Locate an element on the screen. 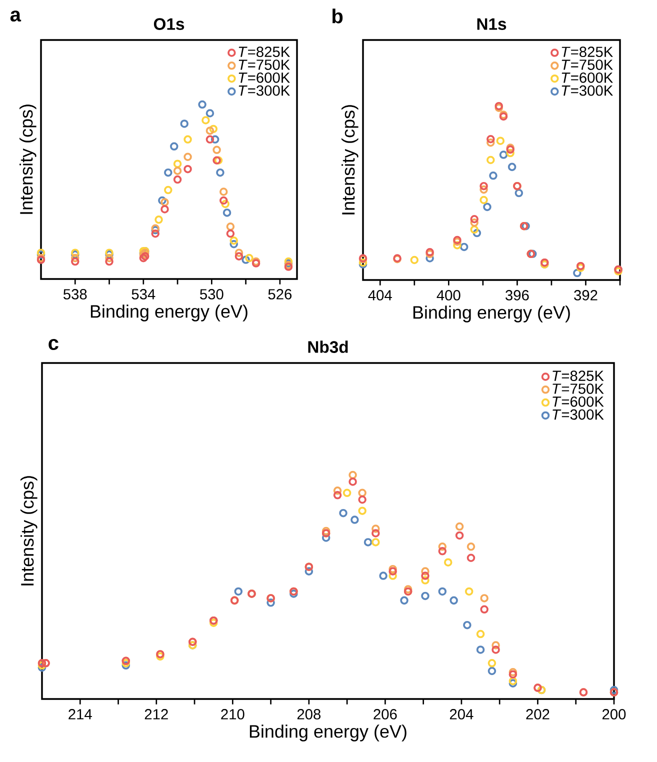 The image size is (657, 762). x-tick-label: 400 is located at coordinates (448, 295).